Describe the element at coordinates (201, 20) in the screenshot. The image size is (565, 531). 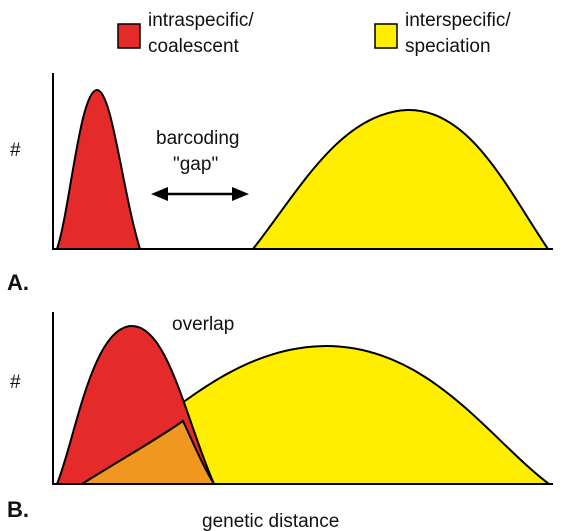
I see `legend-label-intraspecific-line1: intraspecific/` at that location.